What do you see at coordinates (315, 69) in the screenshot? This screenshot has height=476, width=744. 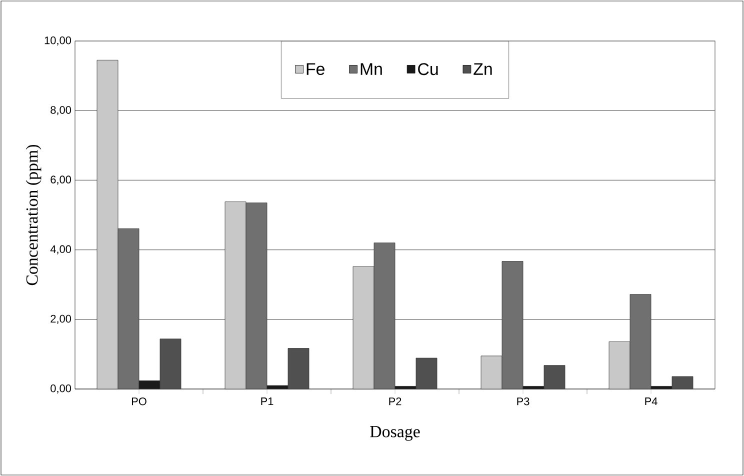 I see `legend-label: Fe` at bounding box center [315, 69].